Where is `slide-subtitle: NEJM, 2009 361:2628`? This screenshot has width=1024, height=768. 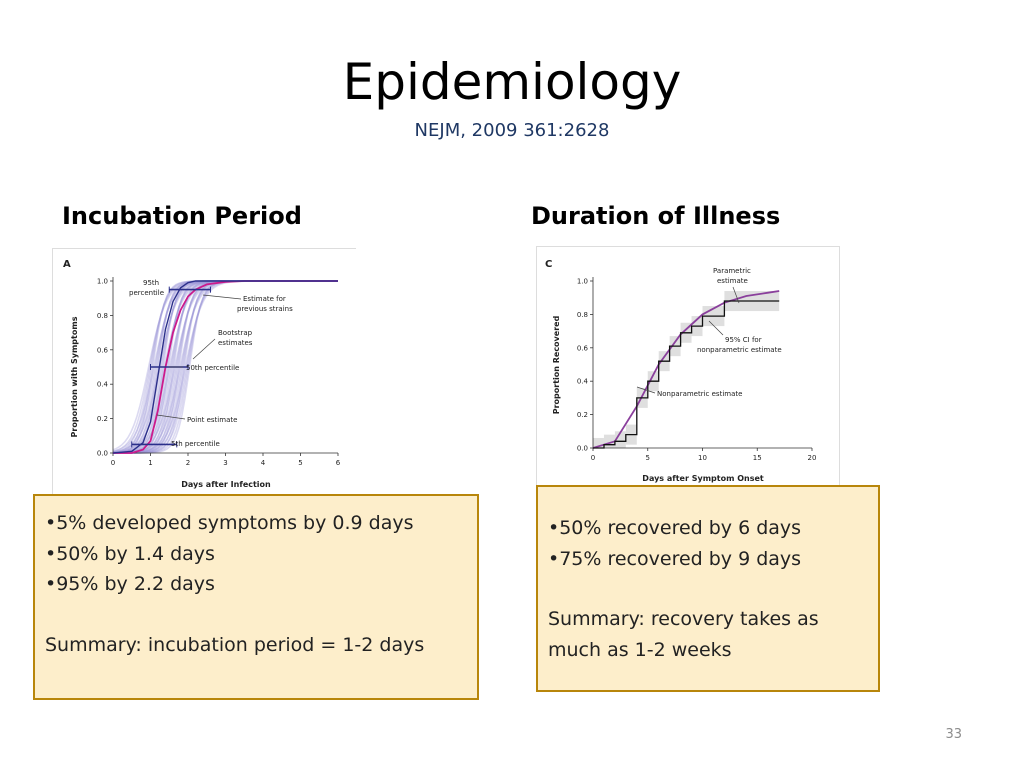 slide-subtitle: NEJM, 2009 361:2628 is located at coordinates (512, 130).